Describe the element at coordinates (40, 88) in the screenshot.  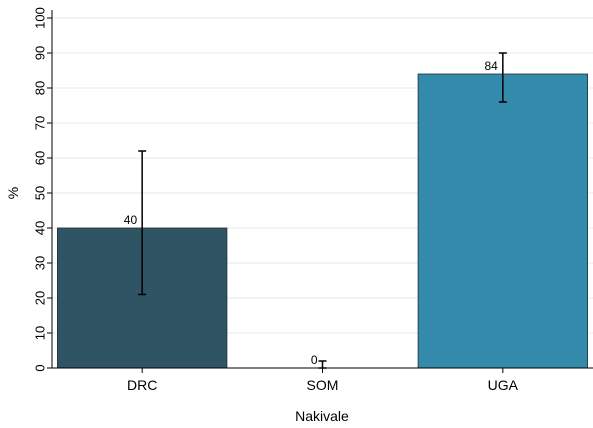
I see `y-tick-label: 80` at that location.